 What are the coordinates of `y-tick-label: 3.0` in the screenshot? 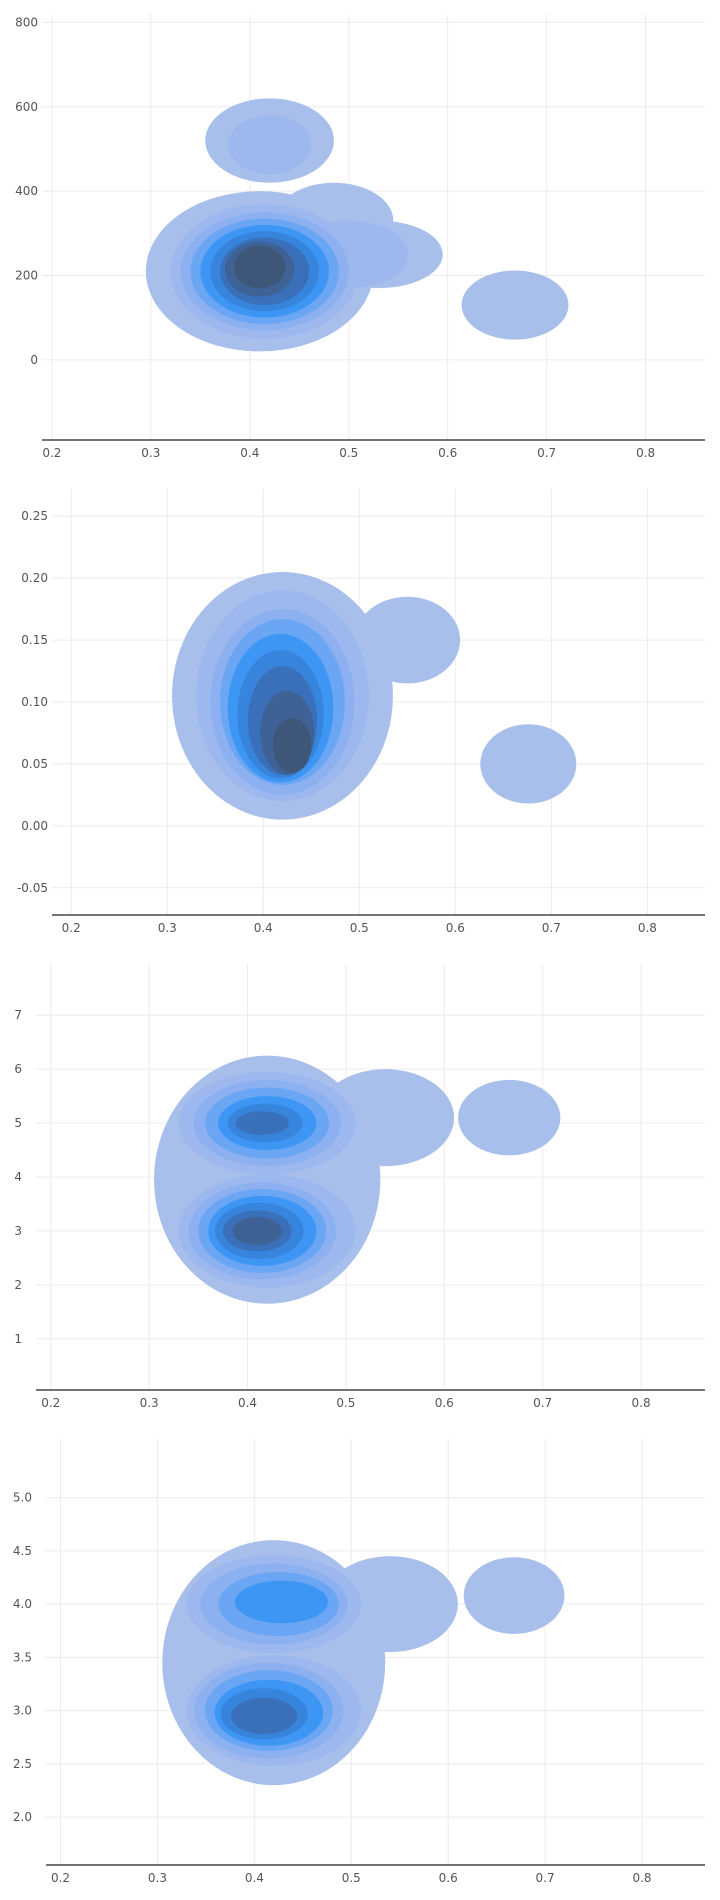 It's located at (22, 1711).